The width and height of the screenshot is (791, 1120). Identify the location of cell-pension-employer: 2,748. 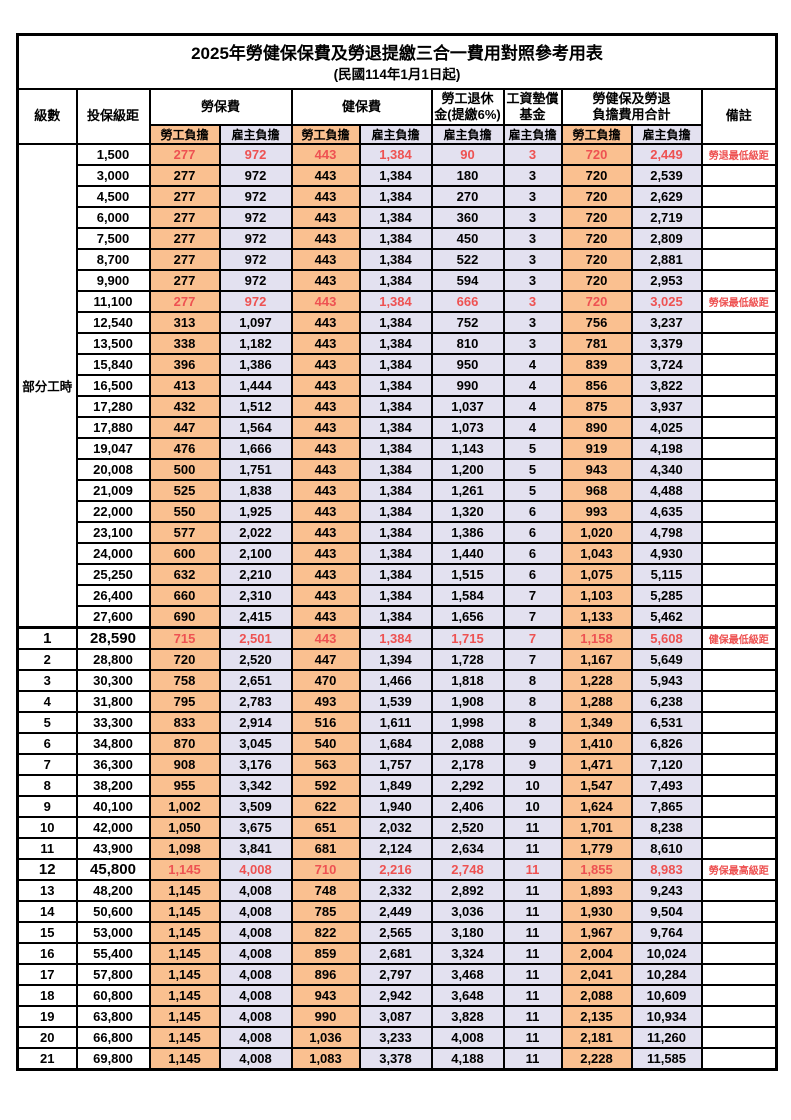
(467, 869).